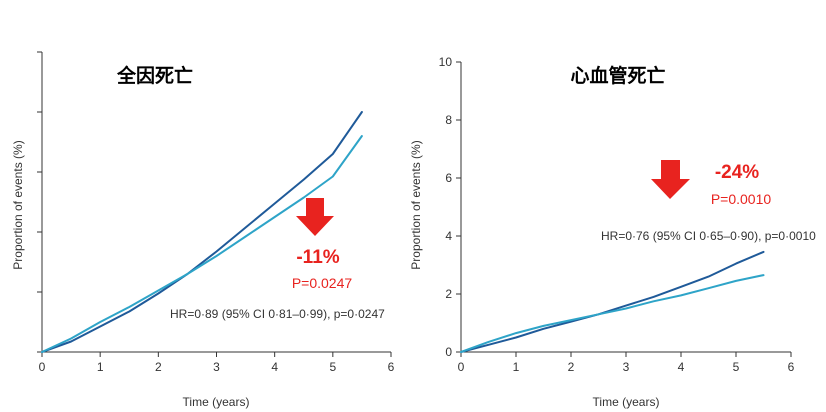 Image resolution: width=826 pixels, height=412 pixels. What do you see at coordinates (448, 294) in the screenshot?
I see `y-tick-label: 2` at bounding box center [448, 294].